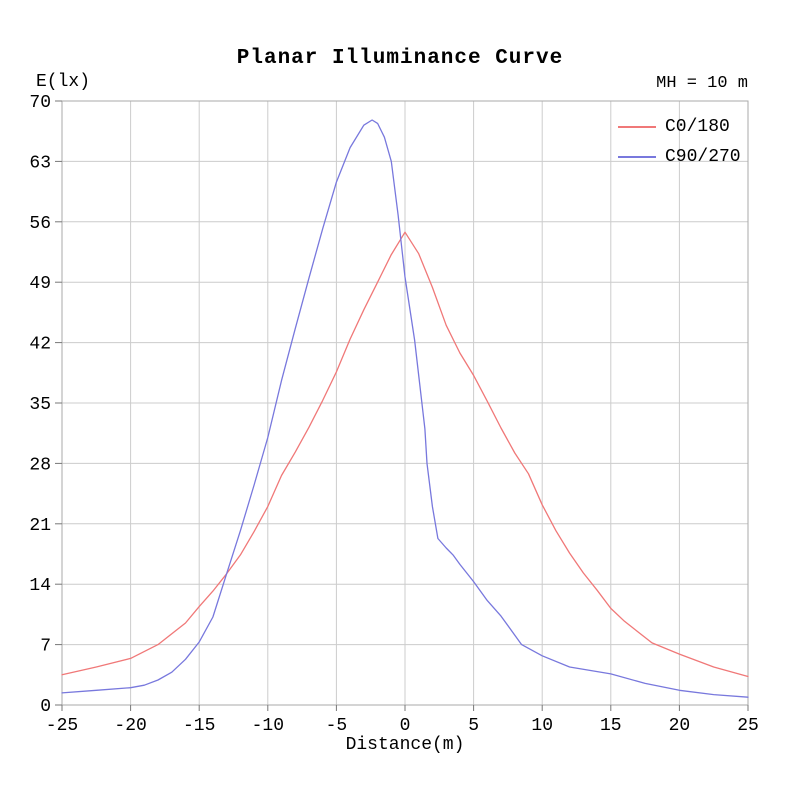 The width and height of the screenshot is (800, 800). Describe the element at coordinates (130, 726) in the screenshot. I see `x-tick-label: -20` at that location.